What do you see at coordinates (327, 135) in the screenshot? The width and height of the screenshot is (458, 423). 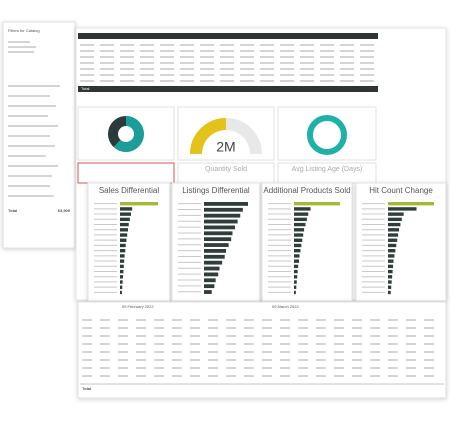 I see `ring` at bounding box center [327, 135].